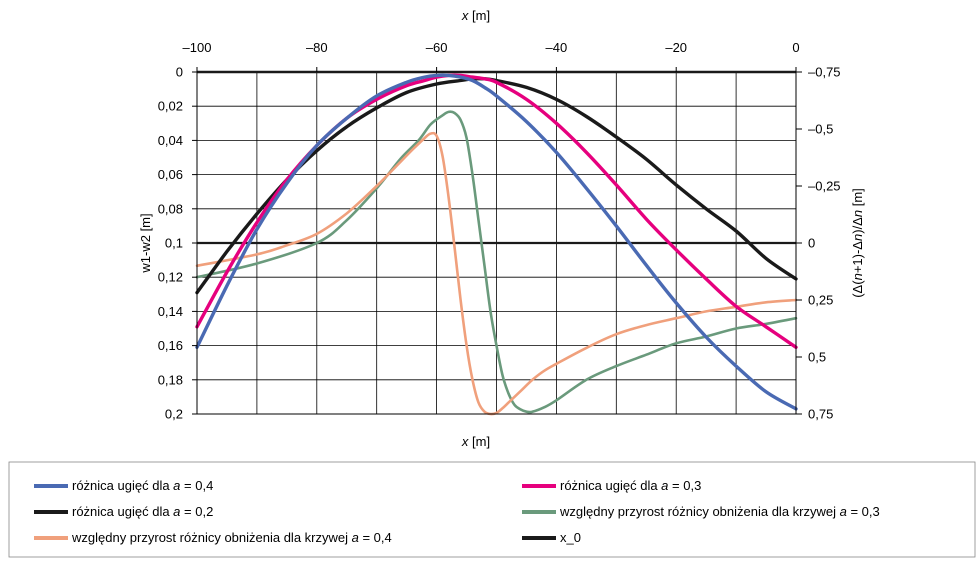 This screenshot has height=562, width=976. I want to click on right-tick-label: –0,25, so click(824, 186).